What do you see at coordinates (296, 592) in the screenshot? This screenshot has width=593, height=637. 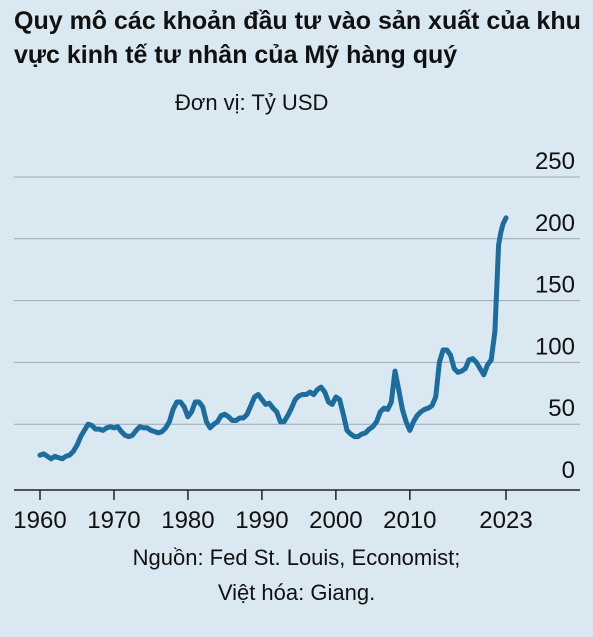 I see `translation-credit: Việt hóa: Giang.` at bounding box center [296, 592].